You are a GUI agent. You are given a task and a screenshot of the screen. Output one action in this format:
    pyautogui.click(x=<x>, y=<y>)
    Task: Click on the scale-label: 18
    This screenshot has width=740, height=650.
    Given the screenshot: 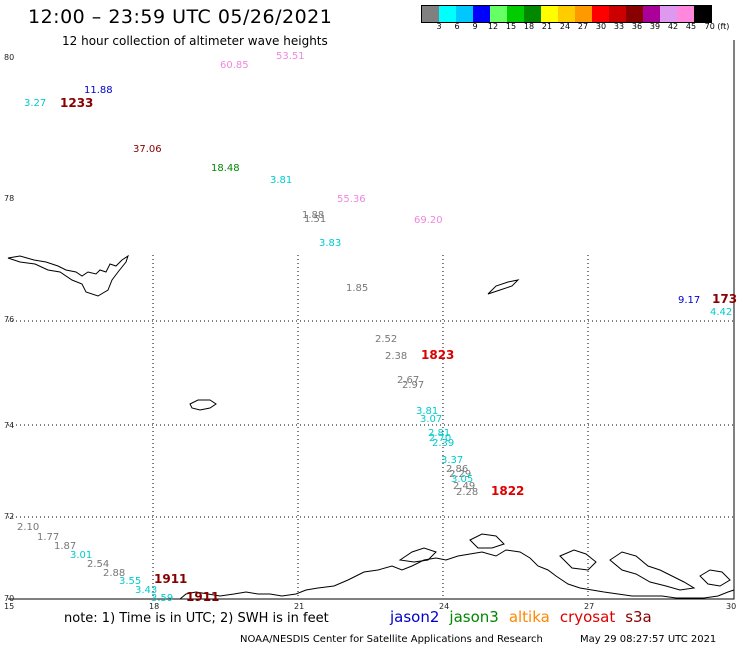 What is the action you would take?
    pyautogui.click(x=529, y=26)
    